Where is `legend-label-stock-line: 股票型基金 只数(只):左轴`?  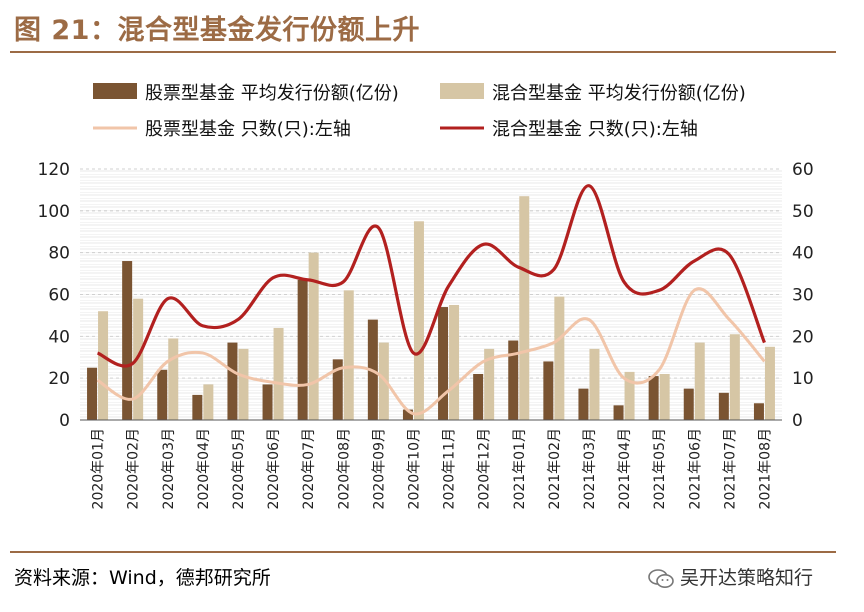 legend-label-stock-line: 股票型基金 只数(只):左轴 is located at coordinates (248, 129).